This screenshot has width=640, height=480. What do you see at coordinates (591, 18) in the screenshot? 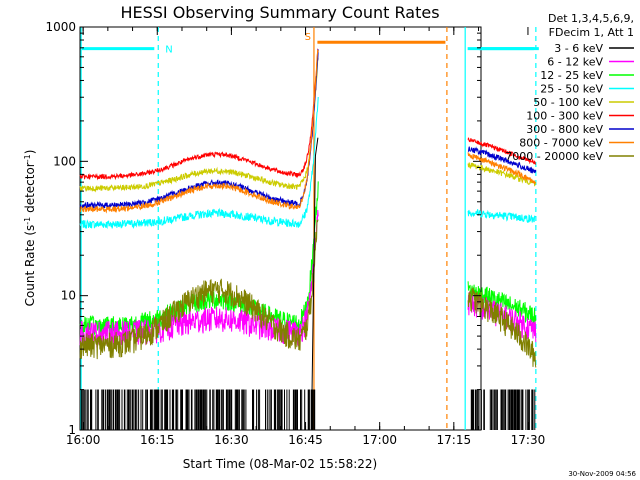
I see `legend-header-line1: Det 1,3,4,5,6,9,` at bounding box center [591, 18].